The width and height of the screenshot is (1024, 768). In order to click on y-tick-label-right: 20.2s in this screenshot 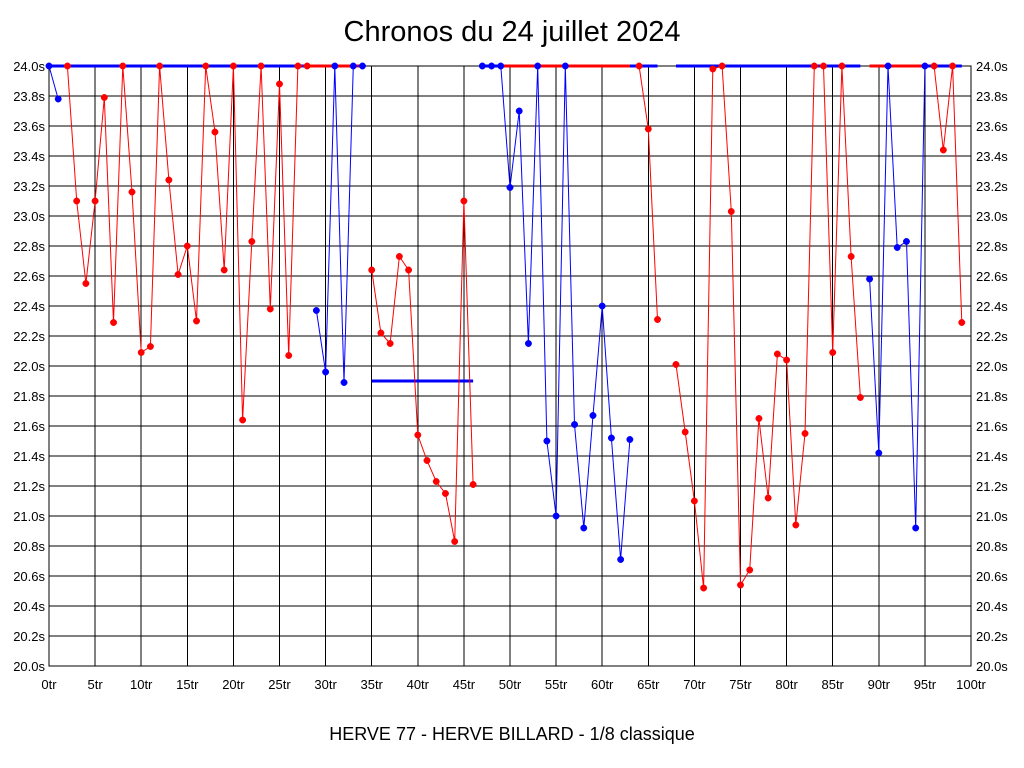, I will do `click(992, 636)`.